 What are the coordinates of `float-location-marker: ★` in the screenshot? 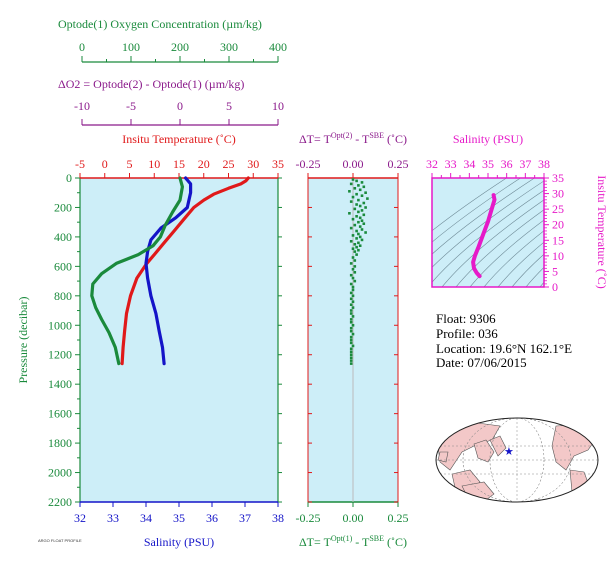 It's located at (509, 451).